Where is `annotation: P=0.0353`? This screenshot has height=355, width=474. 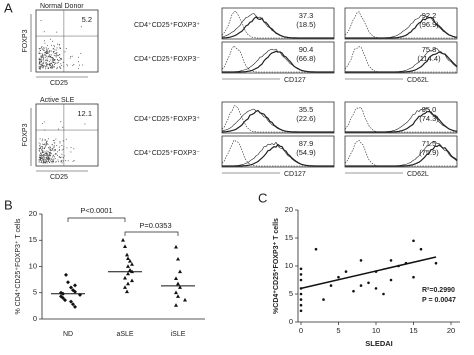 annotation: P=0.0353 is located at coordinates (155, 225).